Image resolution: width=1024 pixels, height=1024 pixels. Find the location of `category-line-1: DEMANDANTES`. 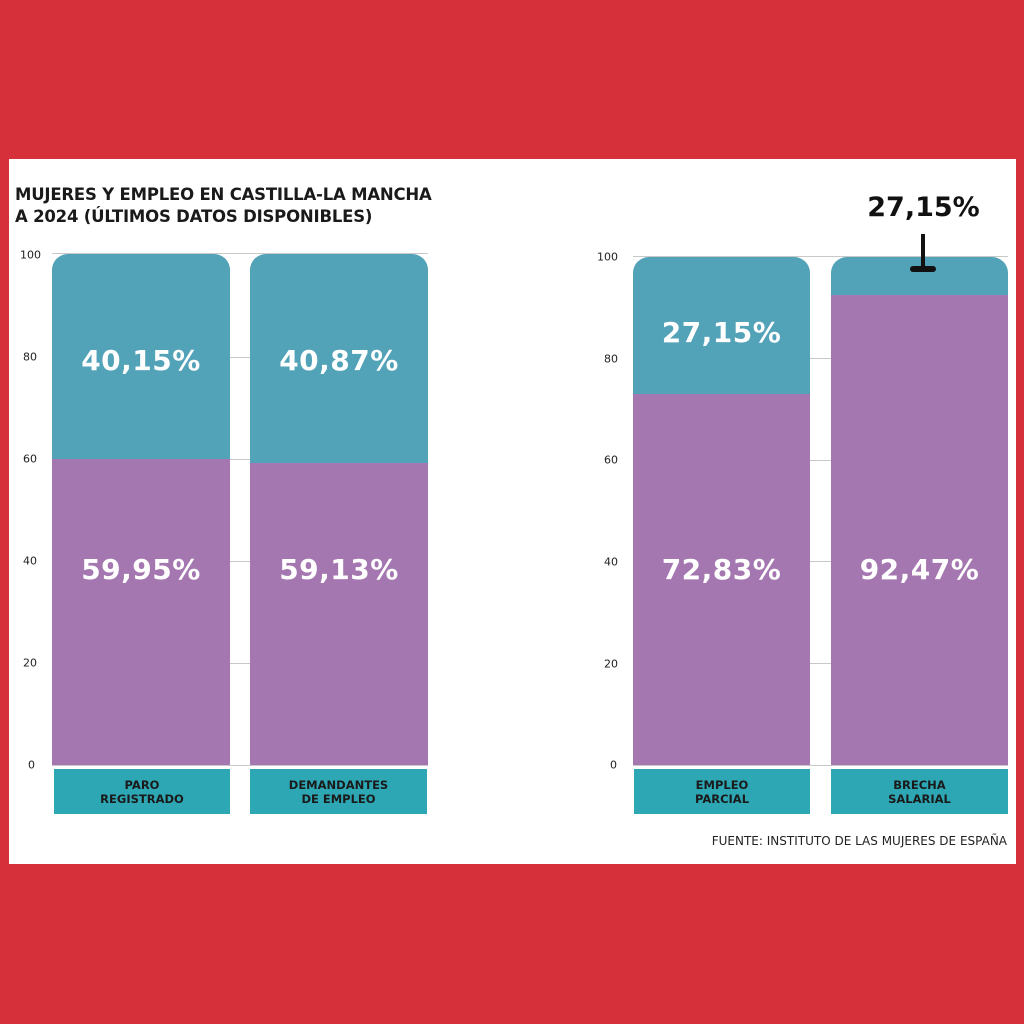

category-line-1: DEMANDANTES is located at coordinates (338, 784).